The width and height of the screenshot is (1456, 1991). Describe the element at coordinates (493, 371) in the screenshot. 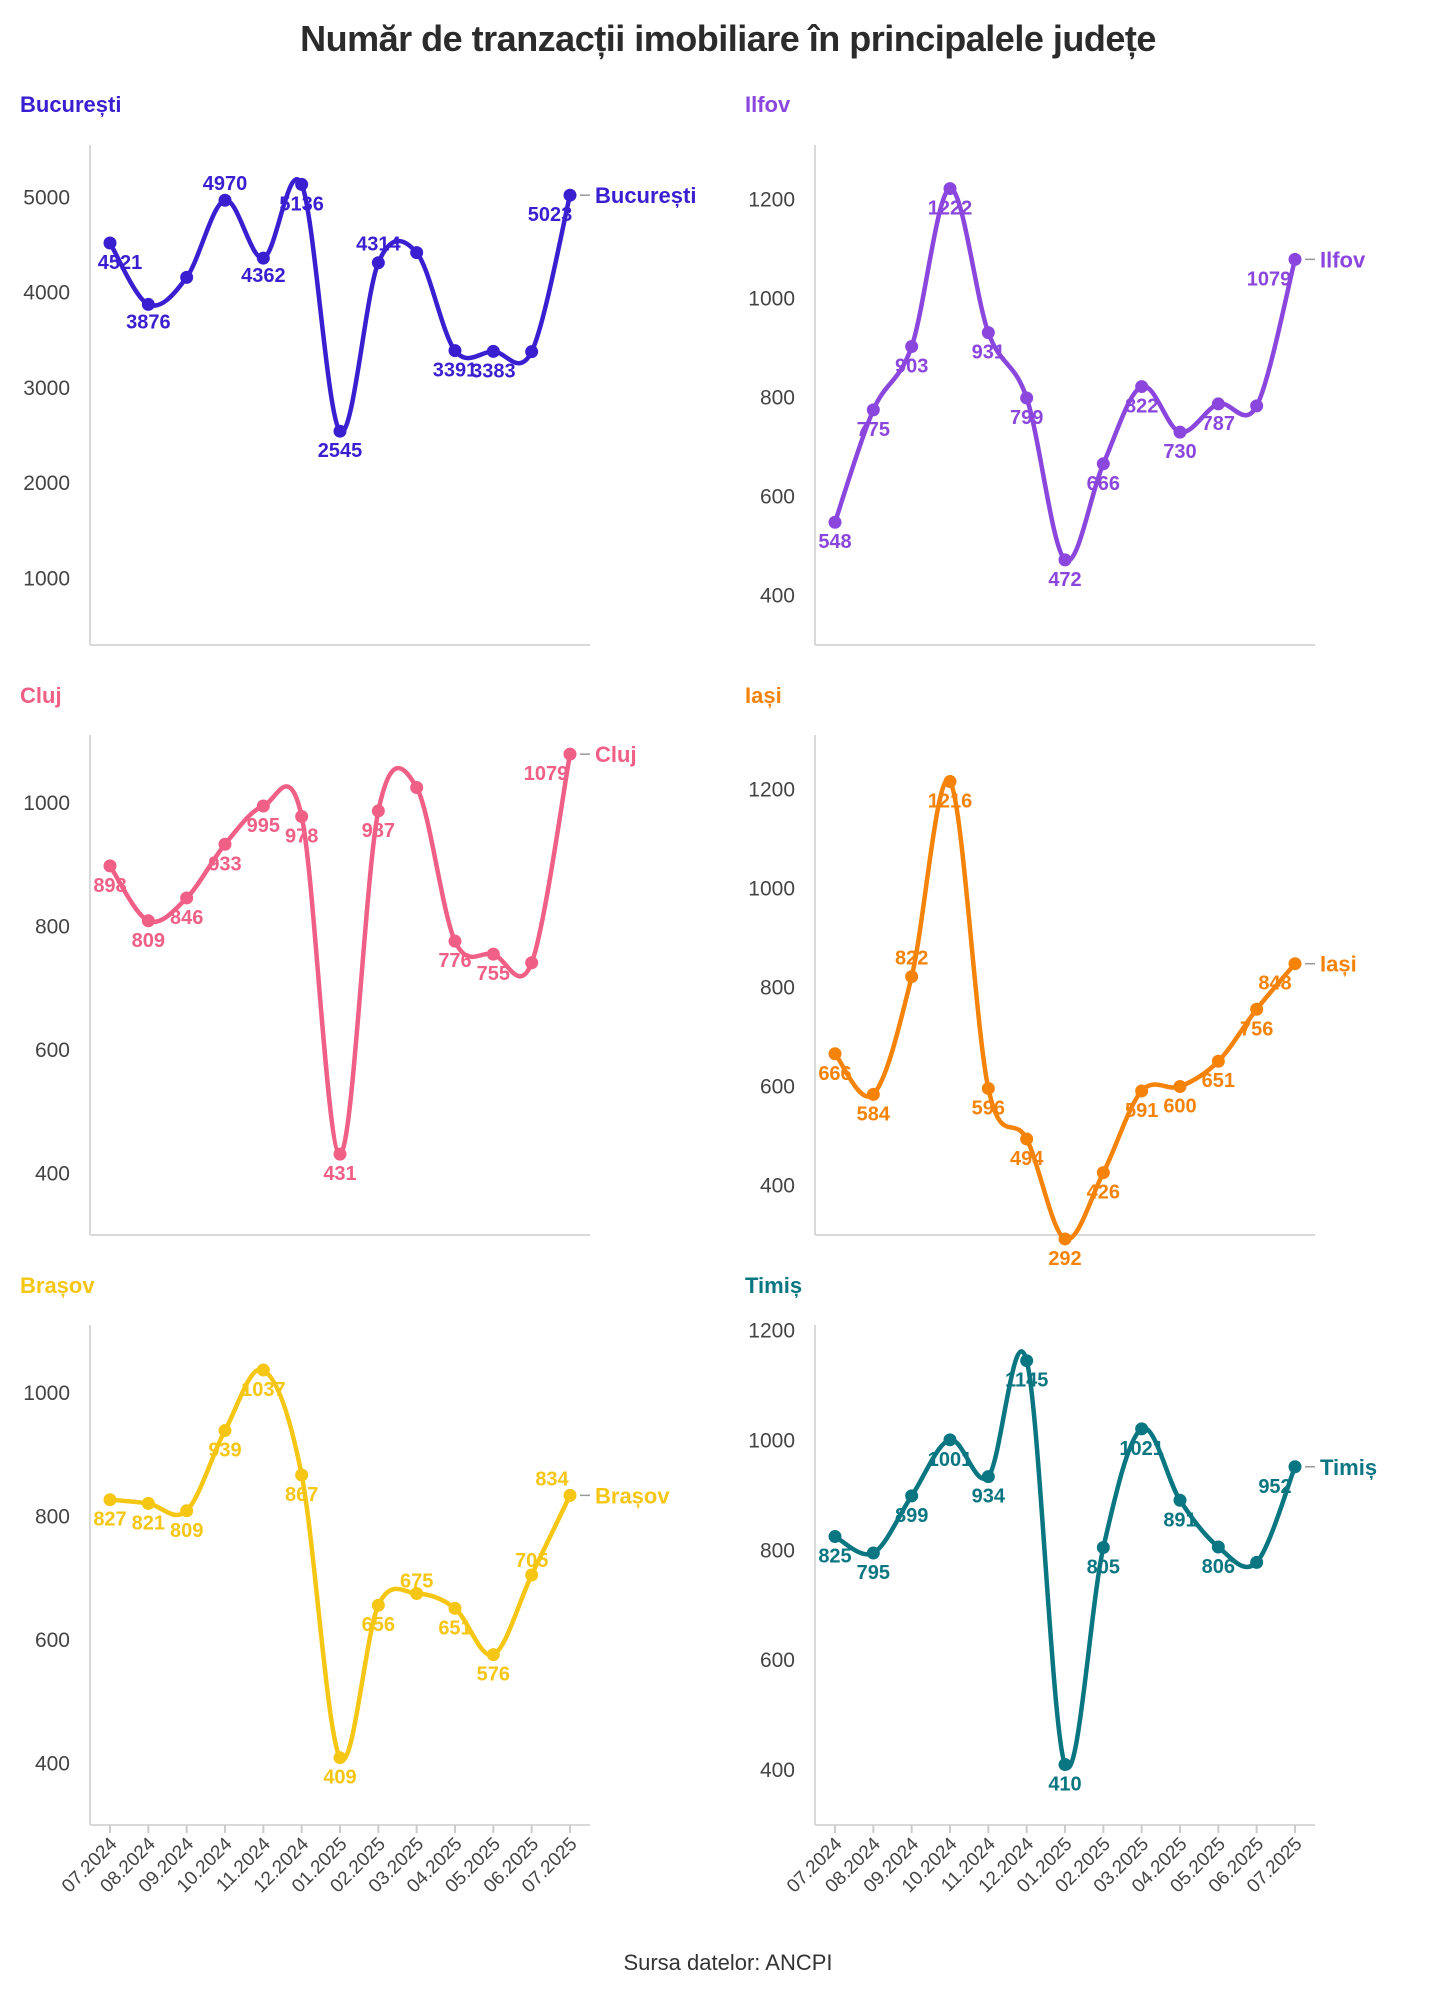

I see `data-label: 3383` at that location.